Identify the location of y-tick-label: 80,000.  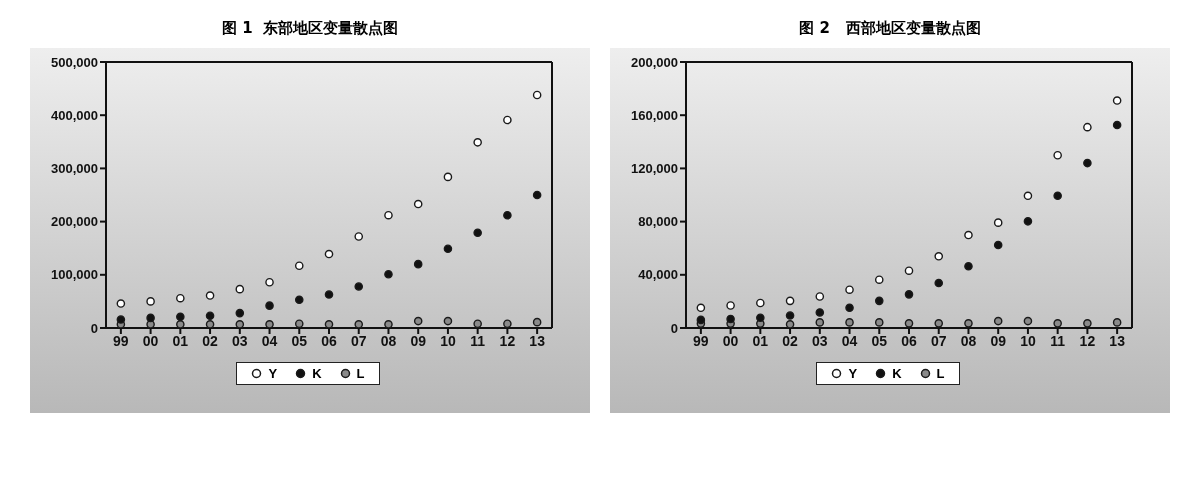
(658, 222).